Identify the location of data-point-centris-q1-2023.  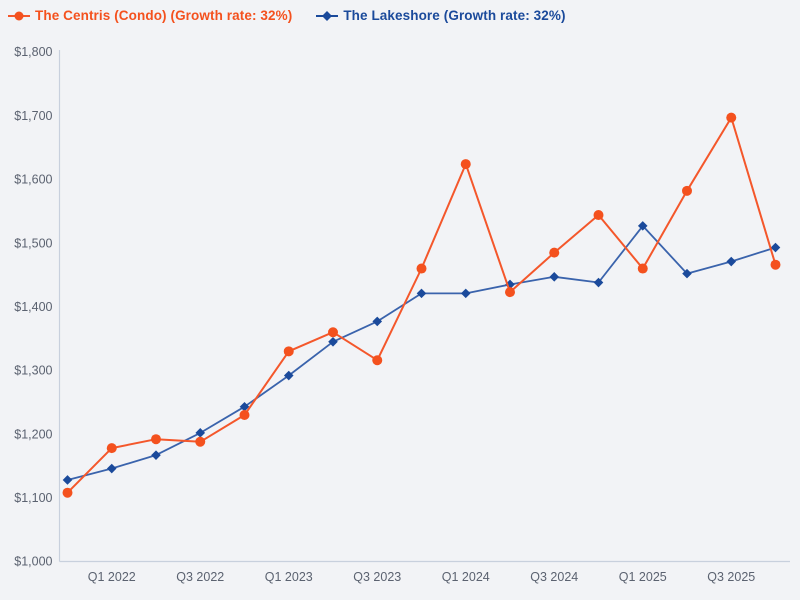
(288, 351).